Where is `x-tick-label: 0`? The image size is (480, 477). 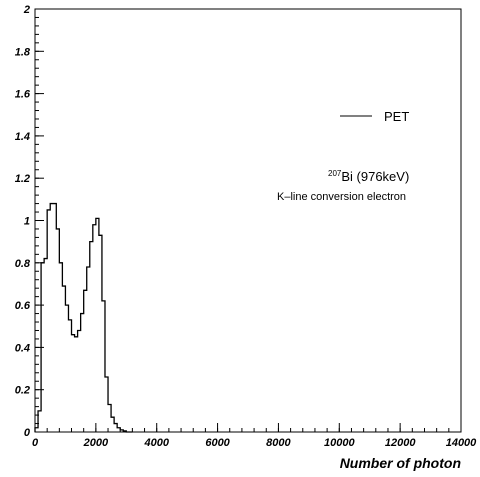 x-tick-label: 0 is located at coordinates (35, 443).